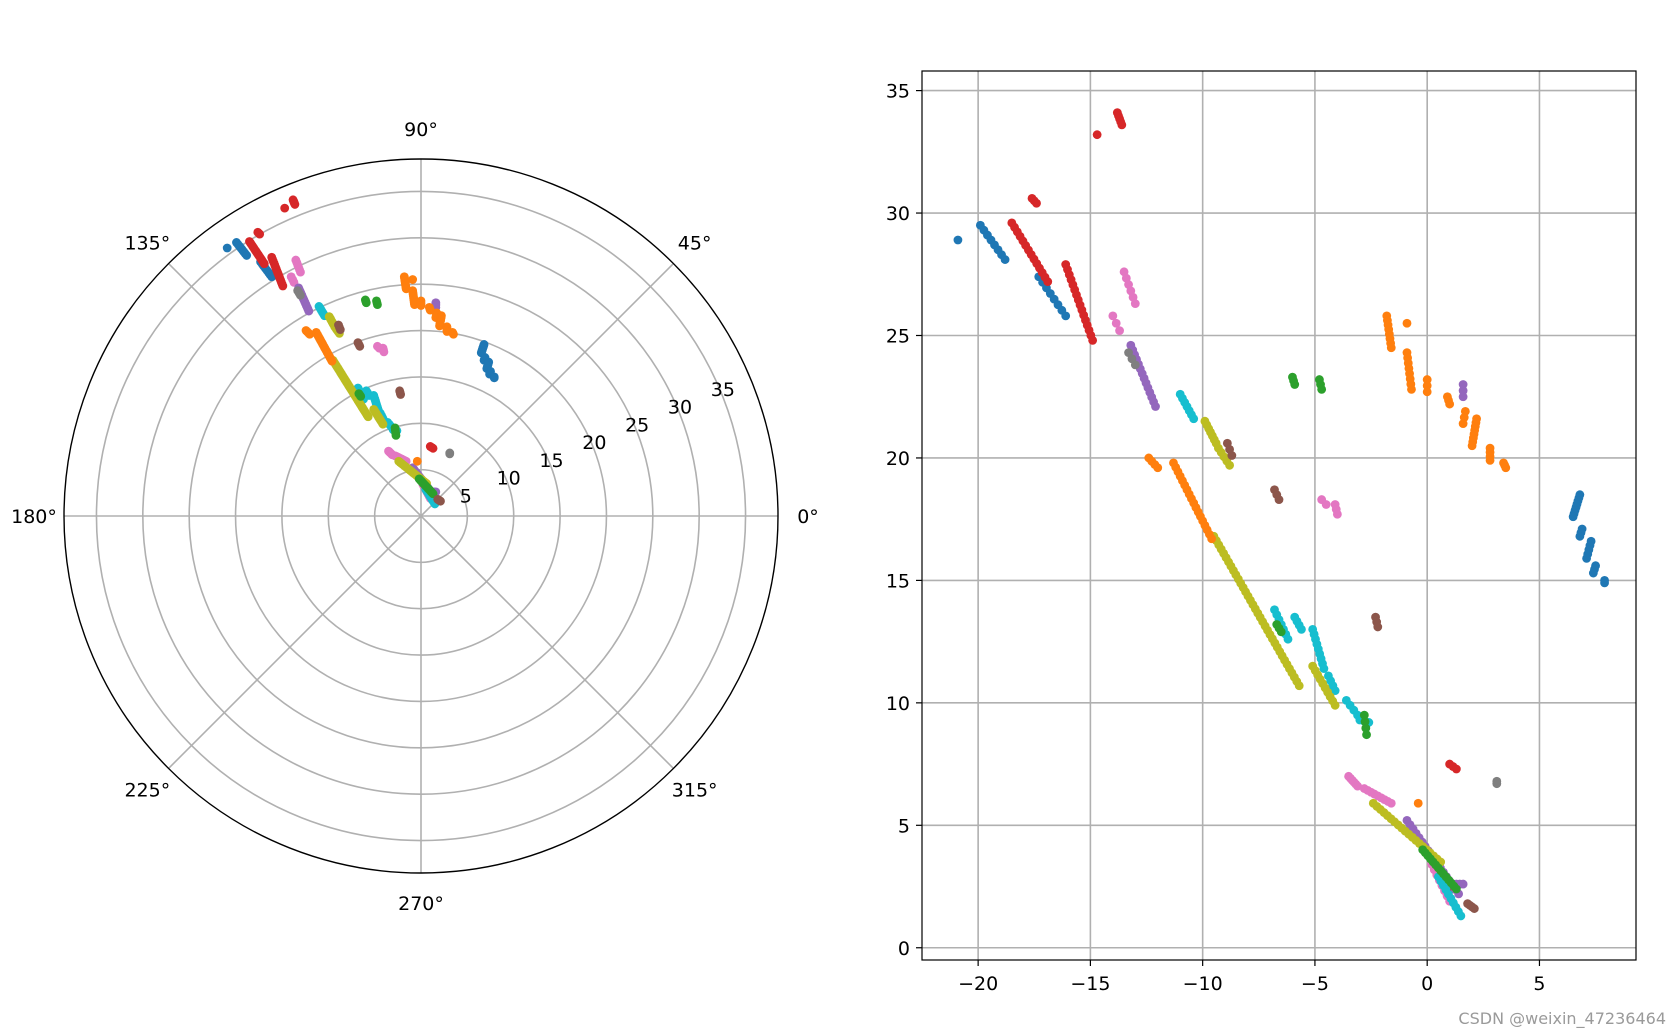 This screenshot has height=1033, width=1674. I want to click on y-tick-label: 15, so click(898, 581).